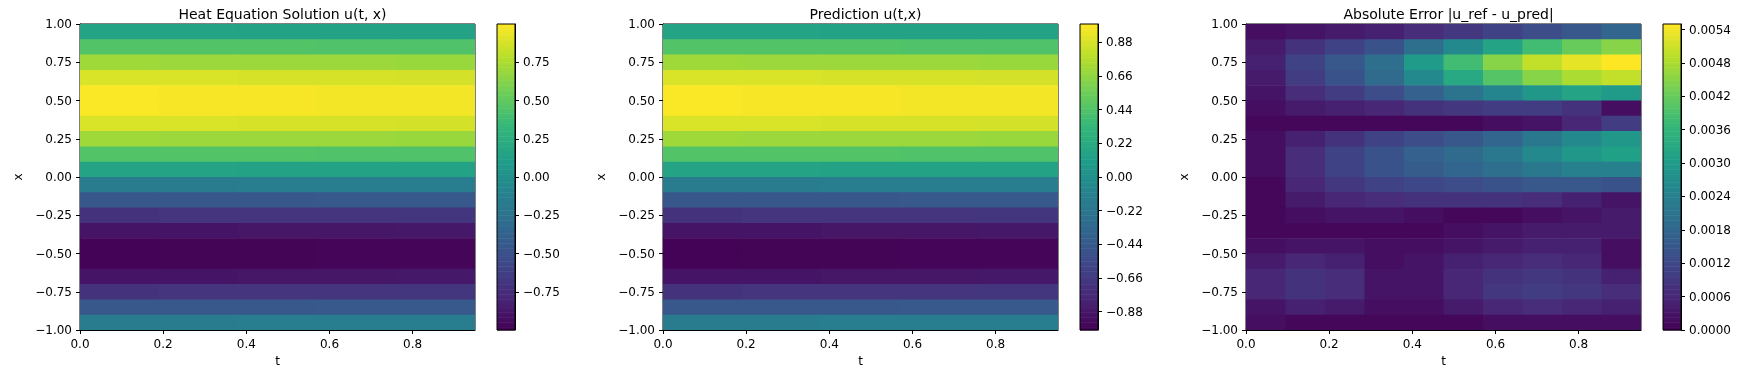  Describe the element at coordinates (541, 215) in the screenshot. I see `color-bar-label: −0.25` at that location.